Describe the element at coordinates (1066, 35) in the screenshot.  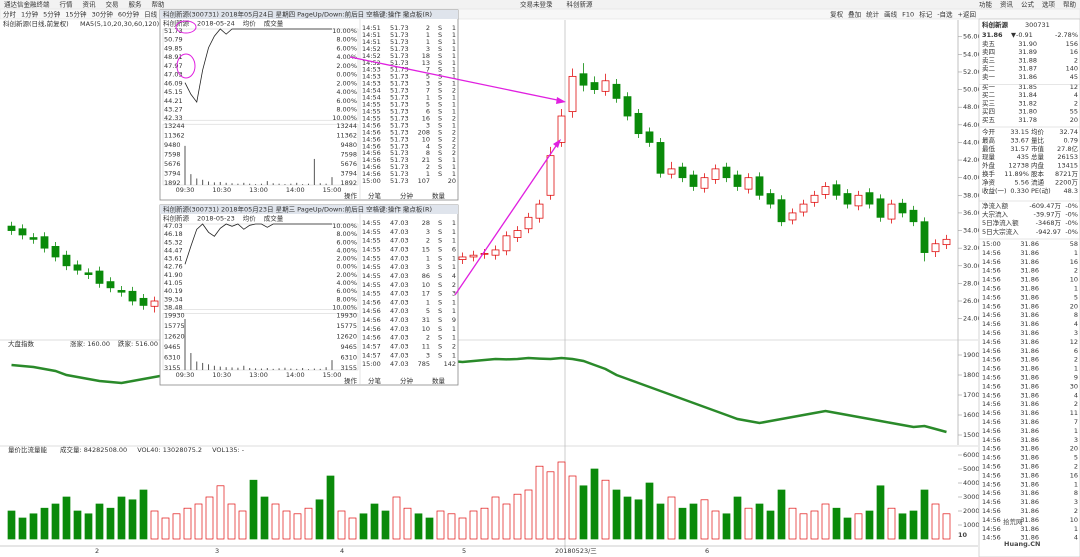
I see `price-pct: -2.78%` at that location.